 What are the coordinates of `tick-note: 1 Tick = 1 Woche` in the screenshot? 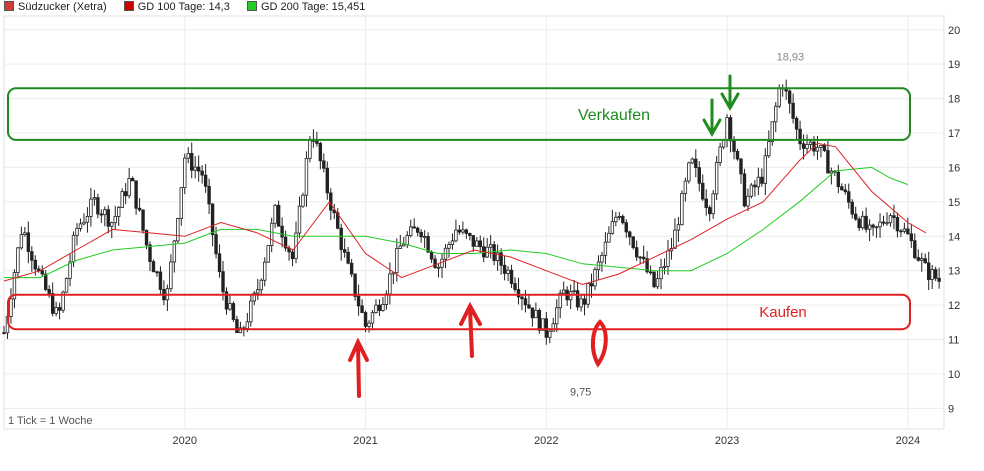 It's located at (50, 421).